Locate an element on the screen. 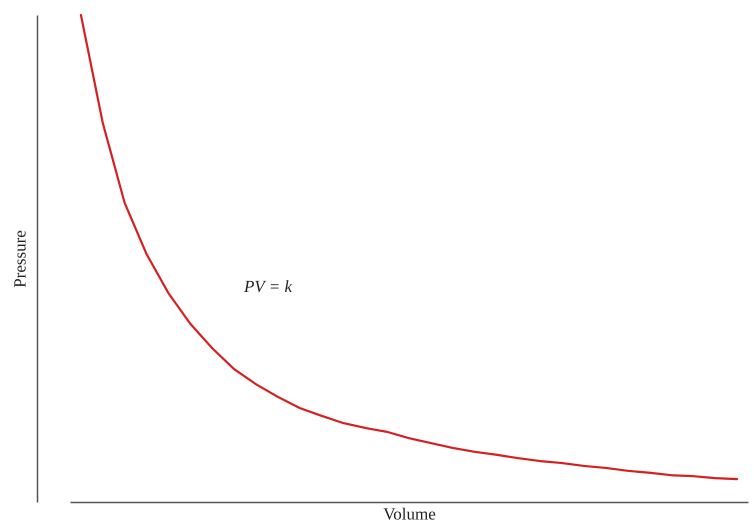 The width and height of the screenshot is (754, 526). annotation: PV = k is located at coordinates (267, 286).